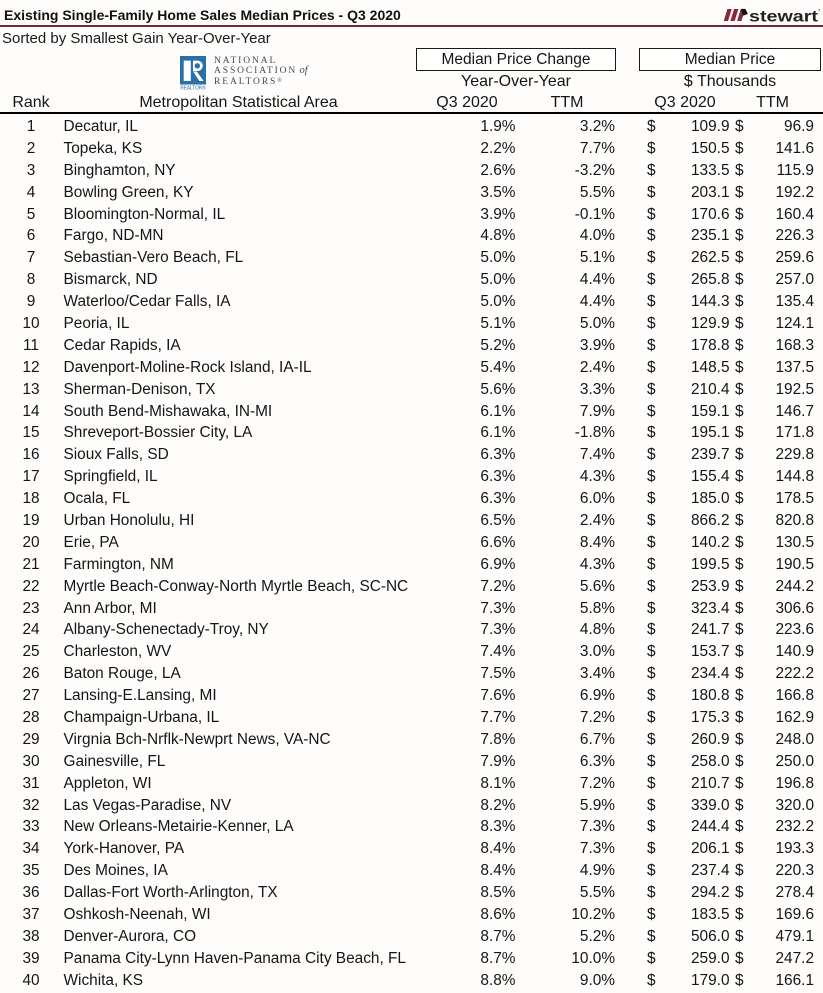 This screenshot has height=993, width=823. Describe the element at coordinates (192, 88) in the screenshot. I see `svg-text: REALTOR®` at that location.